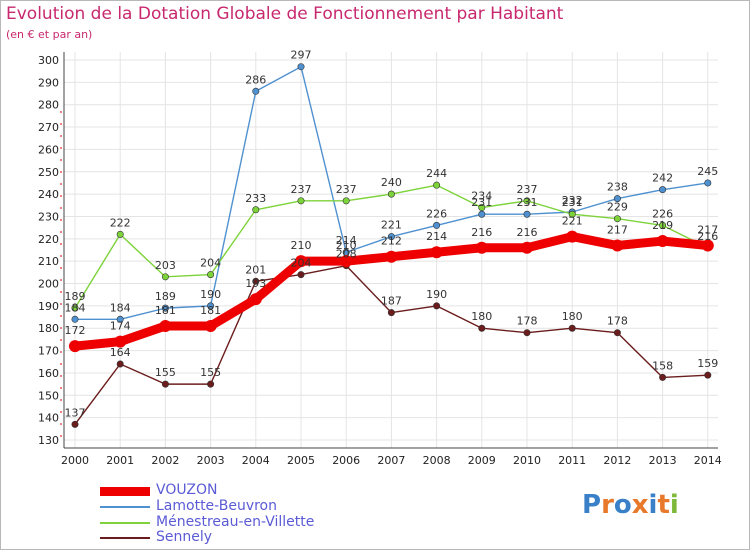  What do you see at coordinates (572, 460) in the screenshot?
I see `x-tick-label: 2011` at bounding box center [572, 460].